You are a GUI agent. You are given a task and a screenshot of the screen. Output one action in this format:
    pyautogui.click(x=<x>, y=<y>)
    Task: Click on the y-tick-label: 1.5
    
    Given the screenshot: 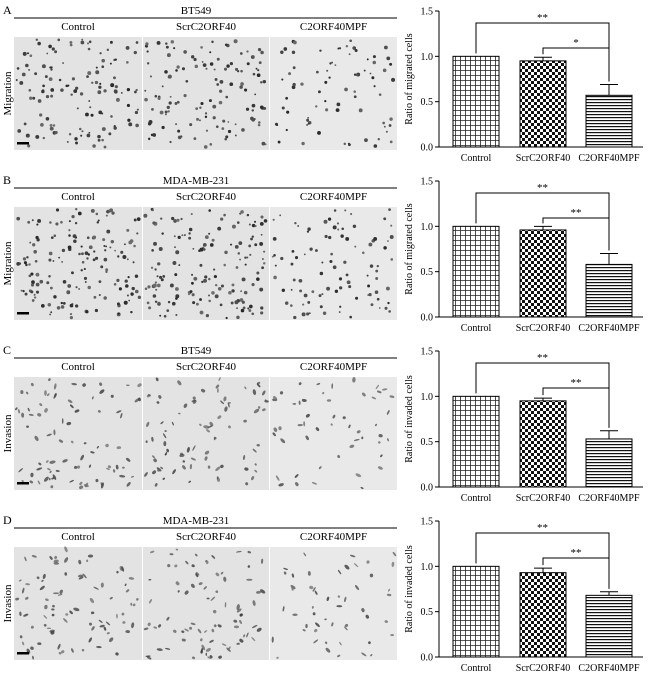 What is the action you would take?
    pyautogui.click(x=427, y=522)
    